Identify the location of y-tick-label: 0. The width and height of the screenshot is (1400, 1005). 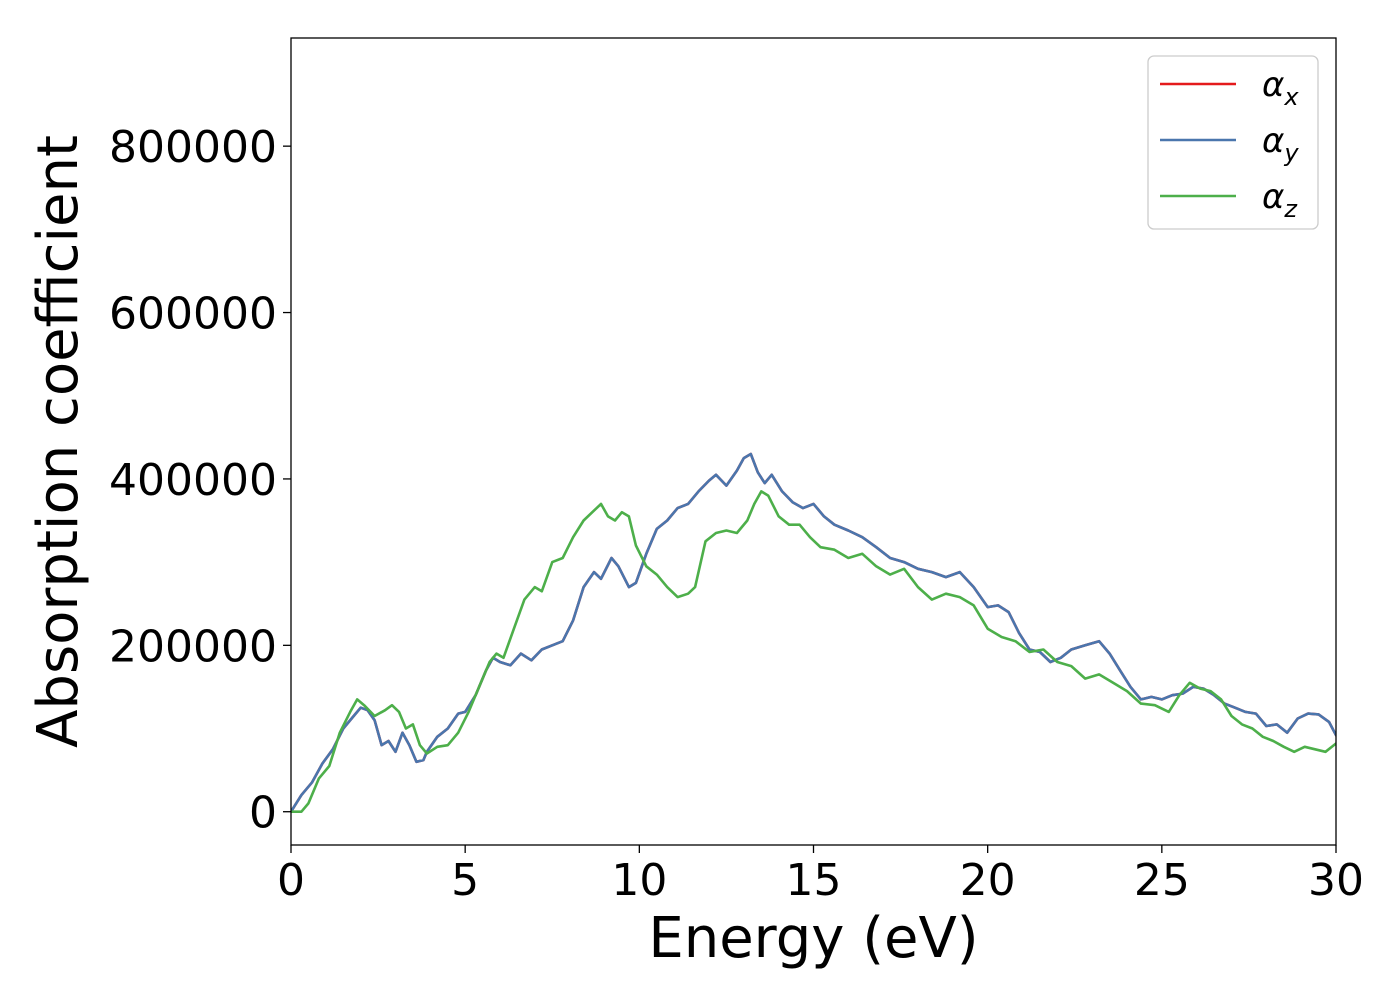
(263, 813).